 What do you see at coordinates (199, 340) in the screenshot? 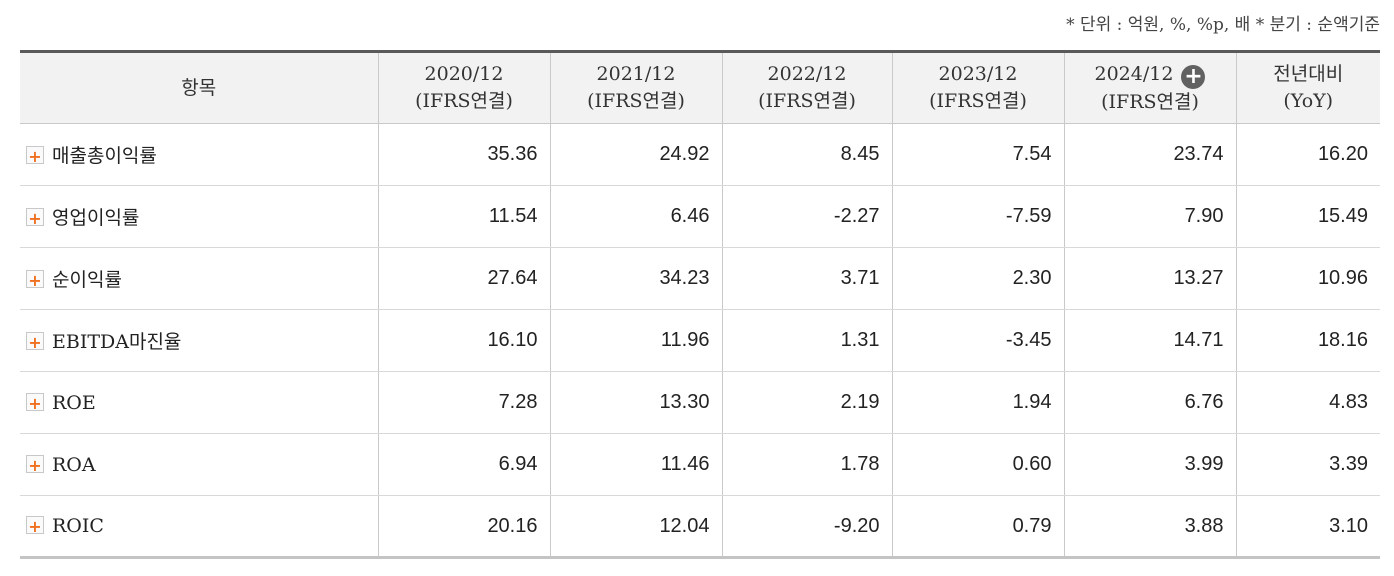
I see `row-label-cell: + EBITDA마진율` at bounding box center [199, 340].